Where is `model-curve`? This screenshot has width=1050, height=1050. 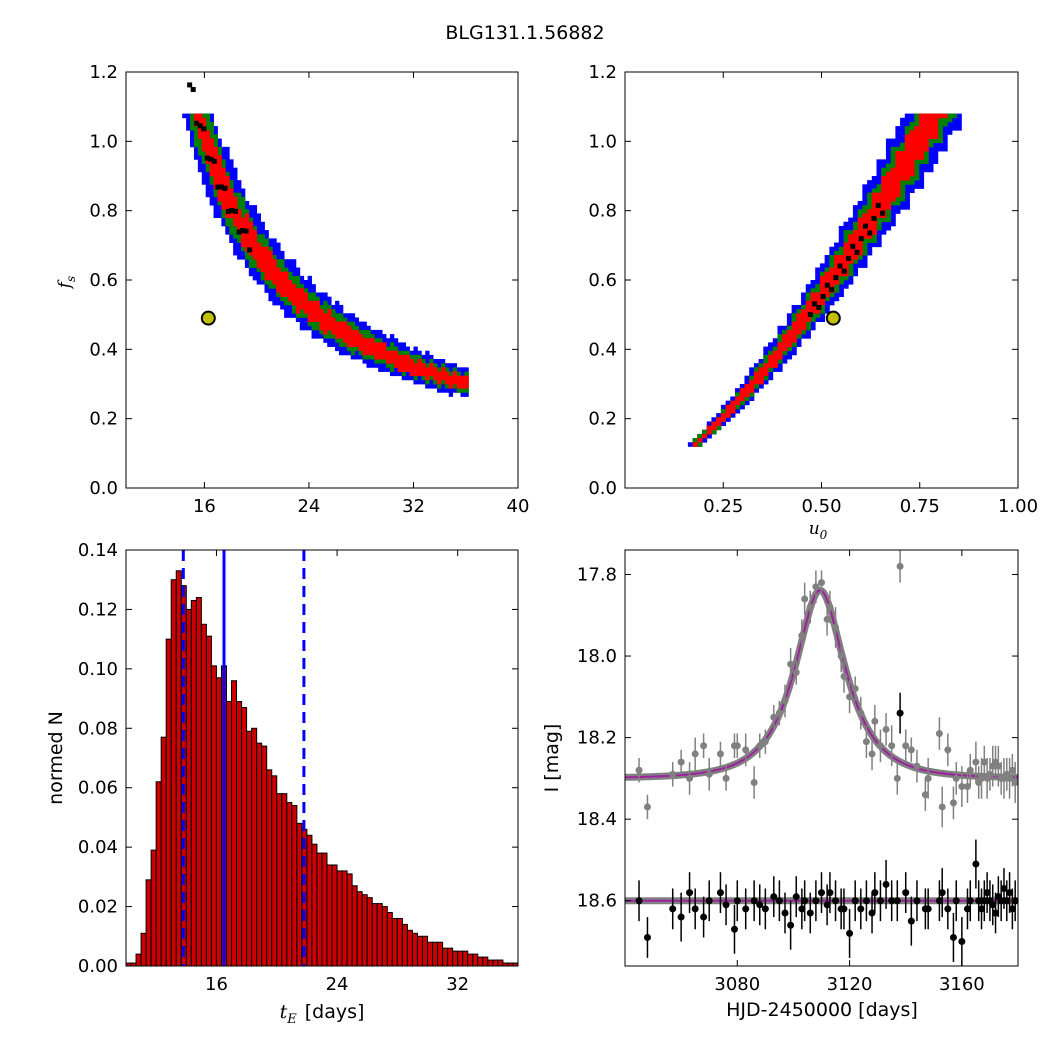
model-curve is located at coordinates (821, 684).